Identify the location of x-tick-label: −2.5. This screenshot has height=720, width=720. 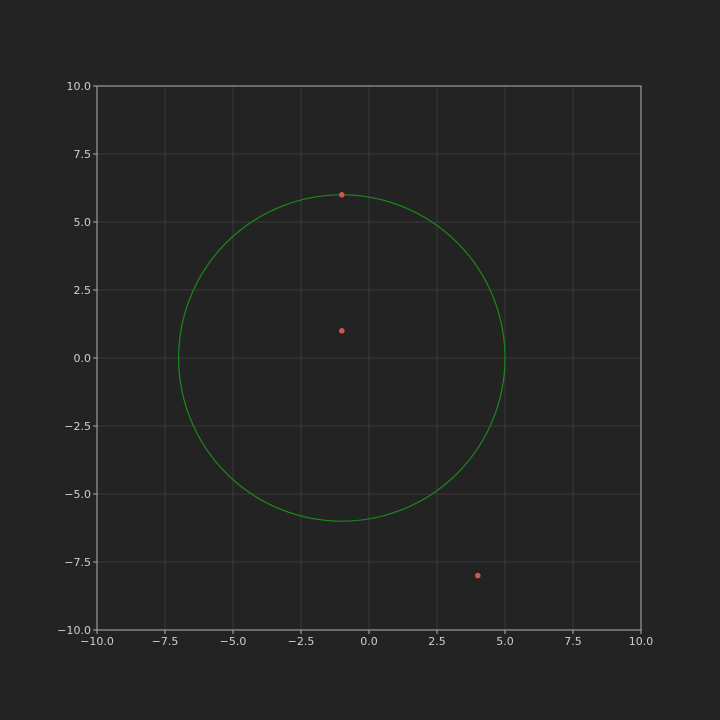
(301, 641).